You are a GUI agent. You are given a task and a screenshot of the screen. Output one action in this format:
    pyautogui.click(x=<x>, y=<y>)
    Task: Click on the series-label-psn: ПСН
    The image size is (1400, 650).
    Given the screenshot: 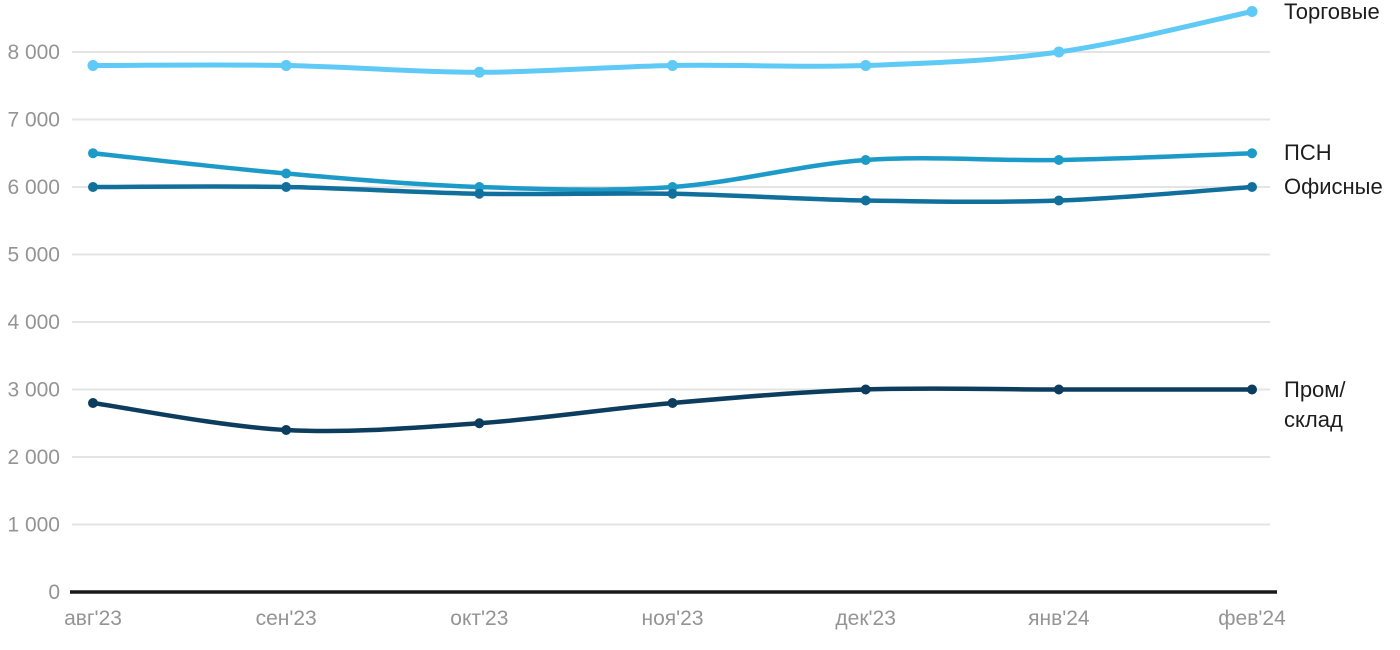 What is the action you would take?
    pyautogui.click(x=1308, y=153)
    